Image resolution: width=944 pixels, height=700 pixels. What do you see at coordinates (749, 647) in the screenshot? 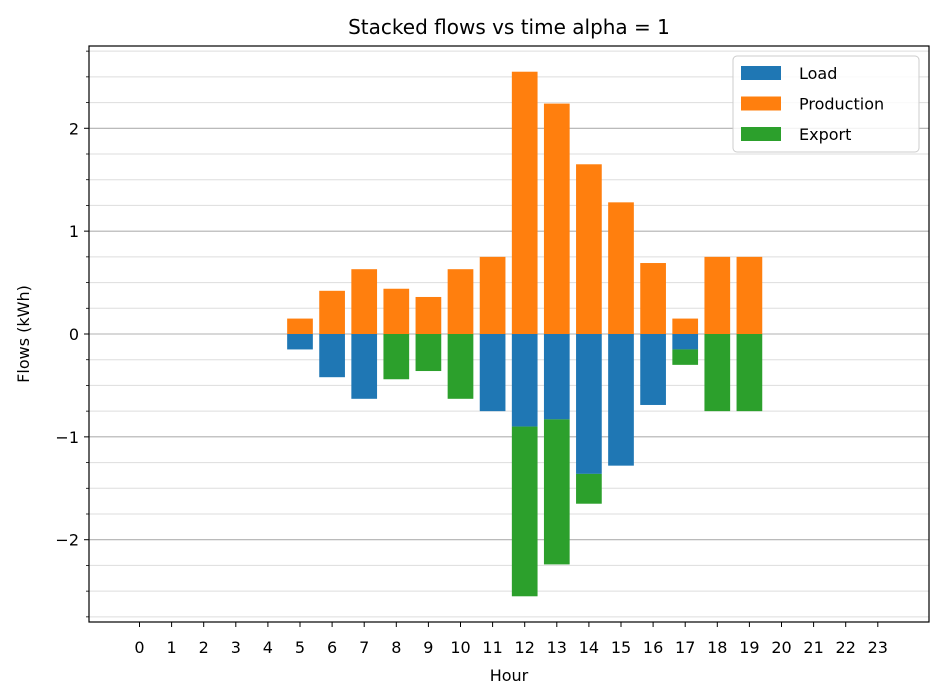
I see `x-tick-label: 19` at bounding box center [749, 647].